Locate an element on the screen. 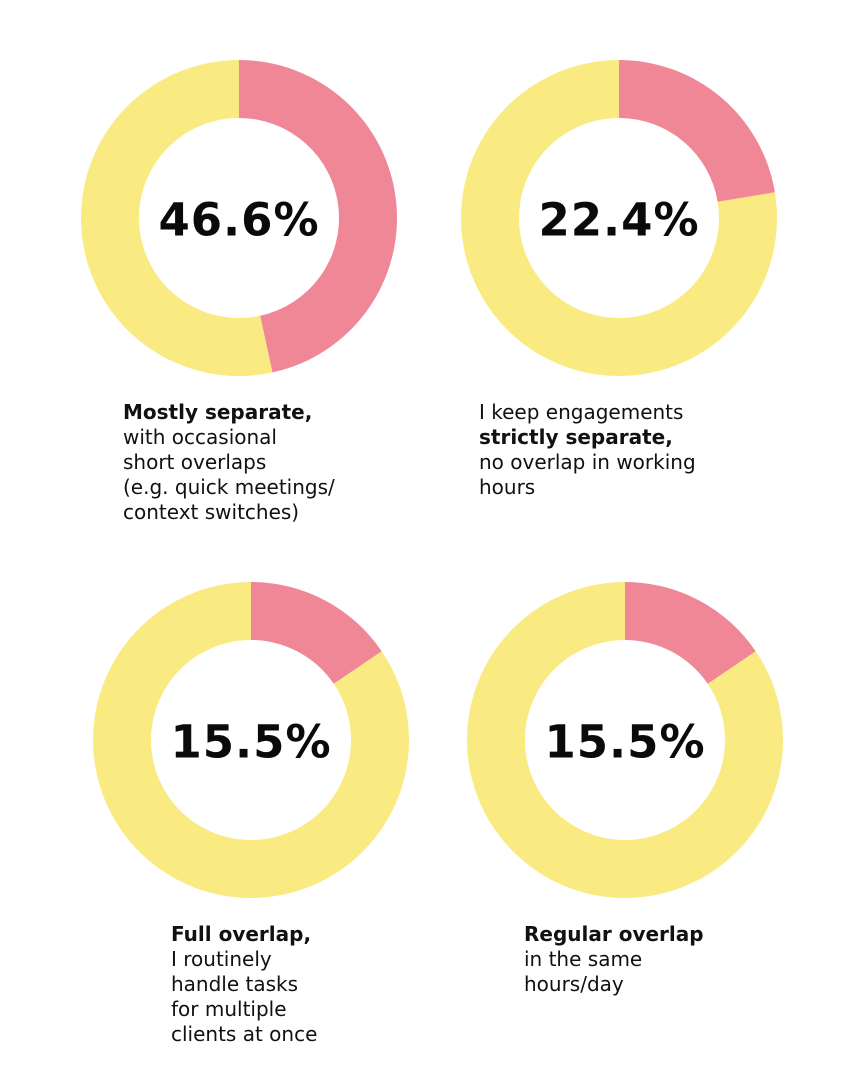 The width and height of the screenshot is (862, 1086). caption-3-line: for multiple is located at coordinates (229, 1009).